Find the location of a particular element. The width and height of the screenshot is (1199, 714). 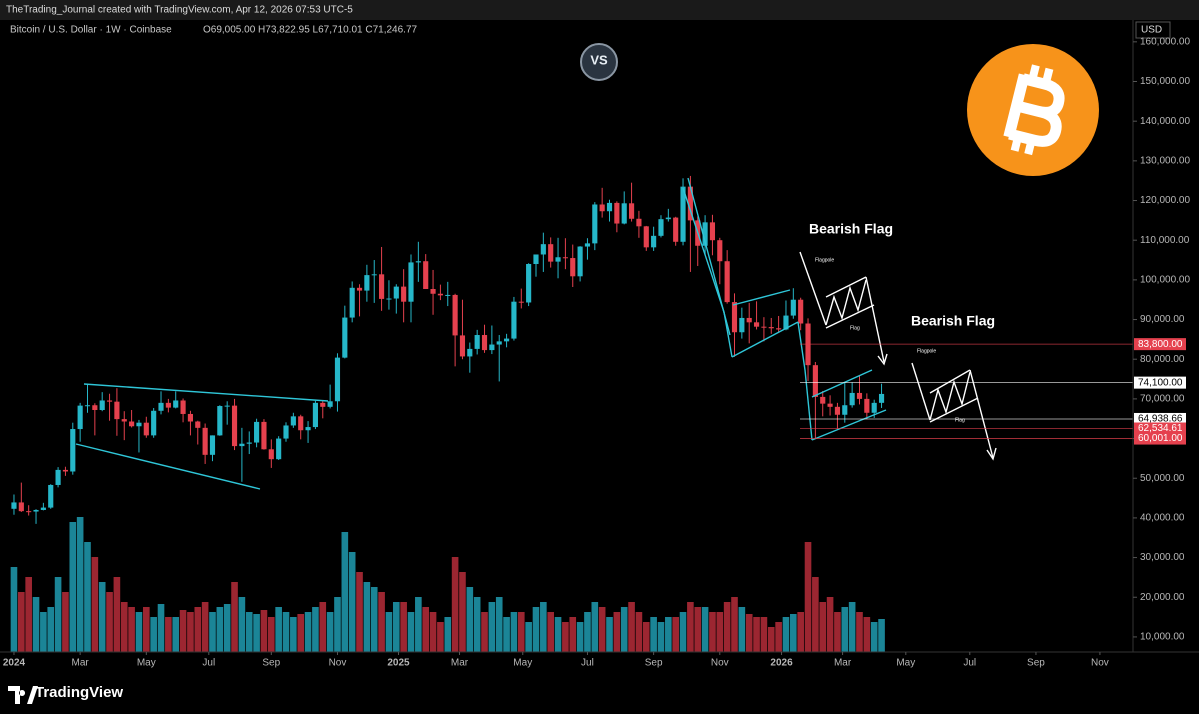

price-tag-label: 74,100.00 is located at coordinates (1160, 382).